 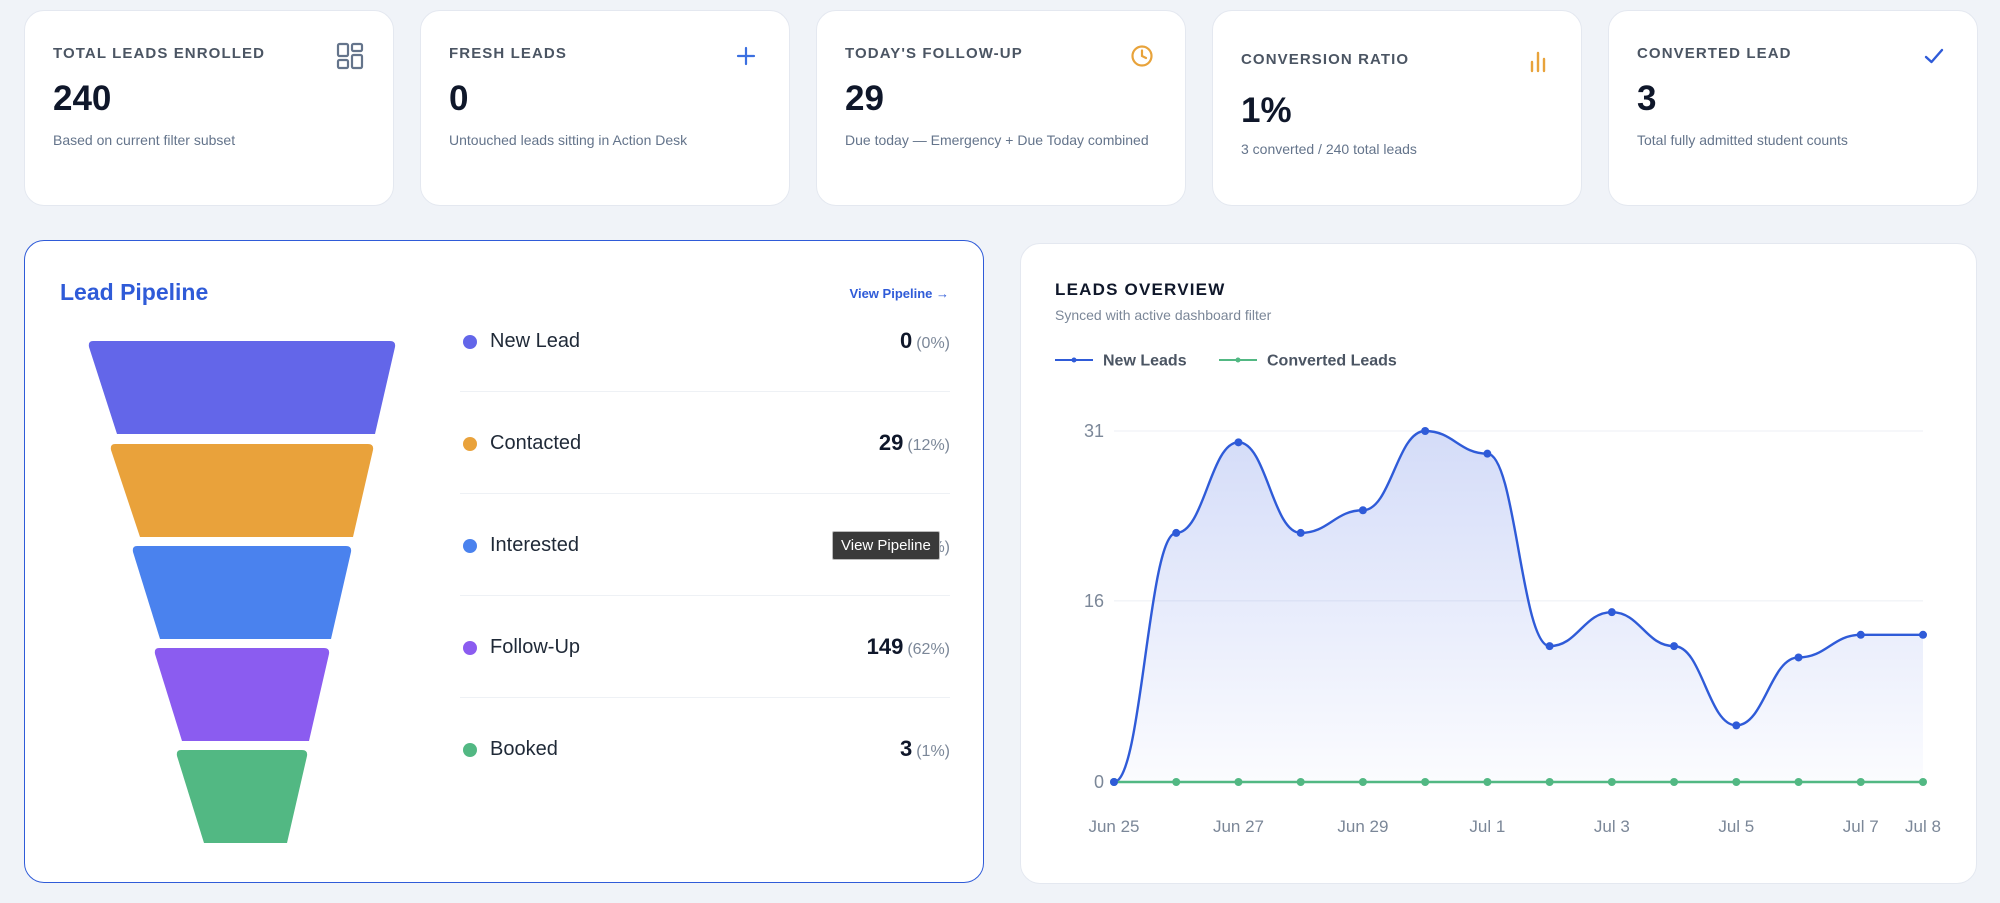 What do you see at coordinates (906, 748) in the screenshot?
I see `stage-count: 3` at bounding box center [906, 748].